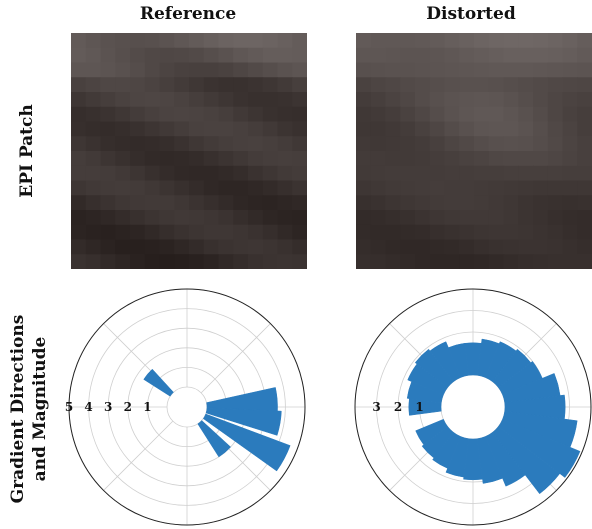 This screenshot has width=592, height=529. I want to click on r-tick-label: 1, so click(147, 407).